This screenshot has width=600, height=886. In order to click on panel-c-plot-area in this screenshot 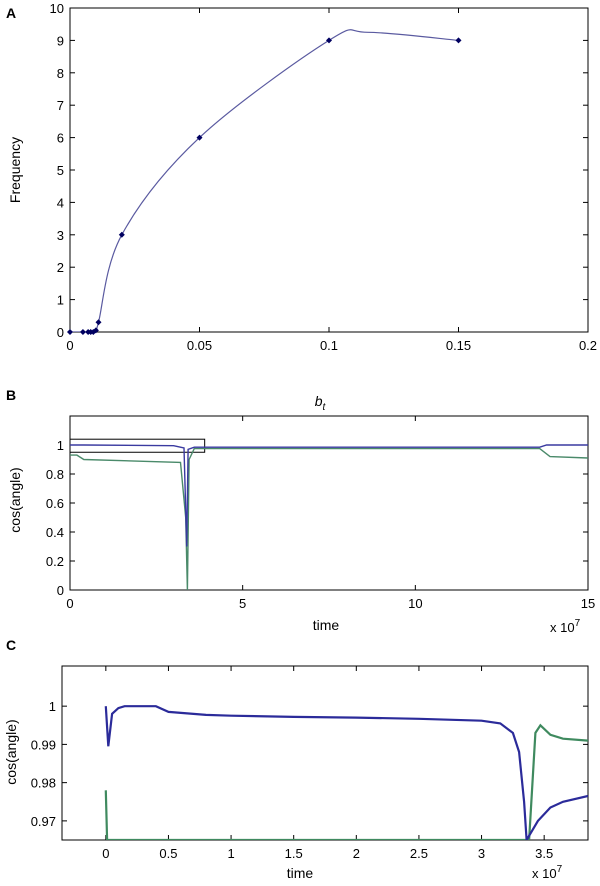, I will do `click(346, 772)`.